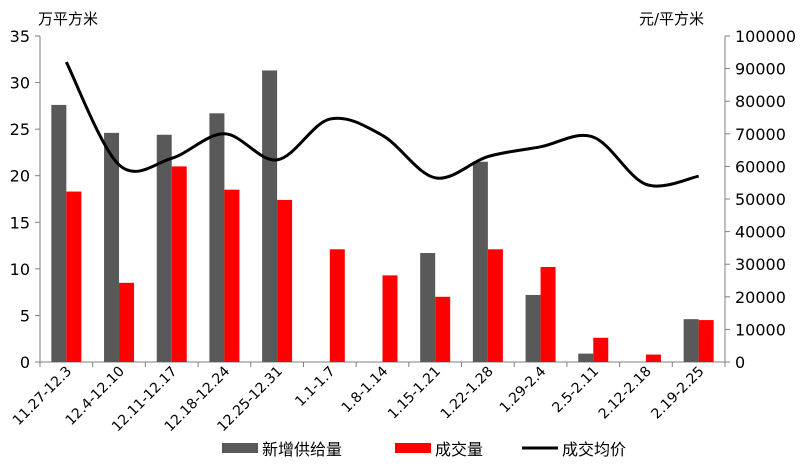 Image resolution: width=809 pixels, height=467 pixels. I want to click on x-tick-label: 1.1-1.7, so click(315, 387).